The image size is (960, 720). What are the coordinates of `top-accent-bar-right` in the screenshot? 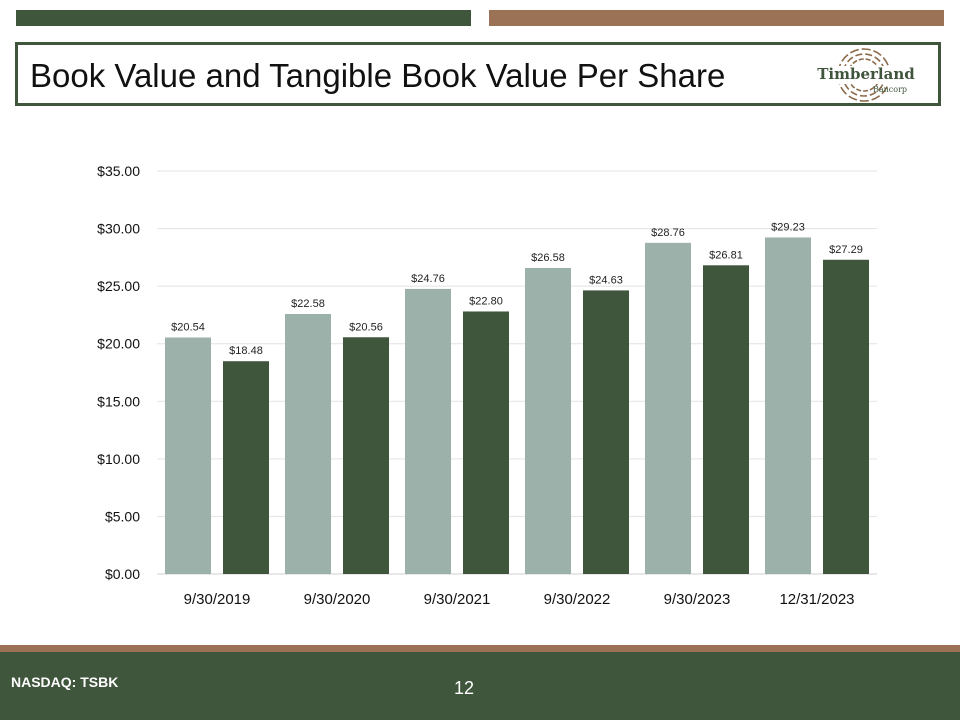 It's located at (716, 18).